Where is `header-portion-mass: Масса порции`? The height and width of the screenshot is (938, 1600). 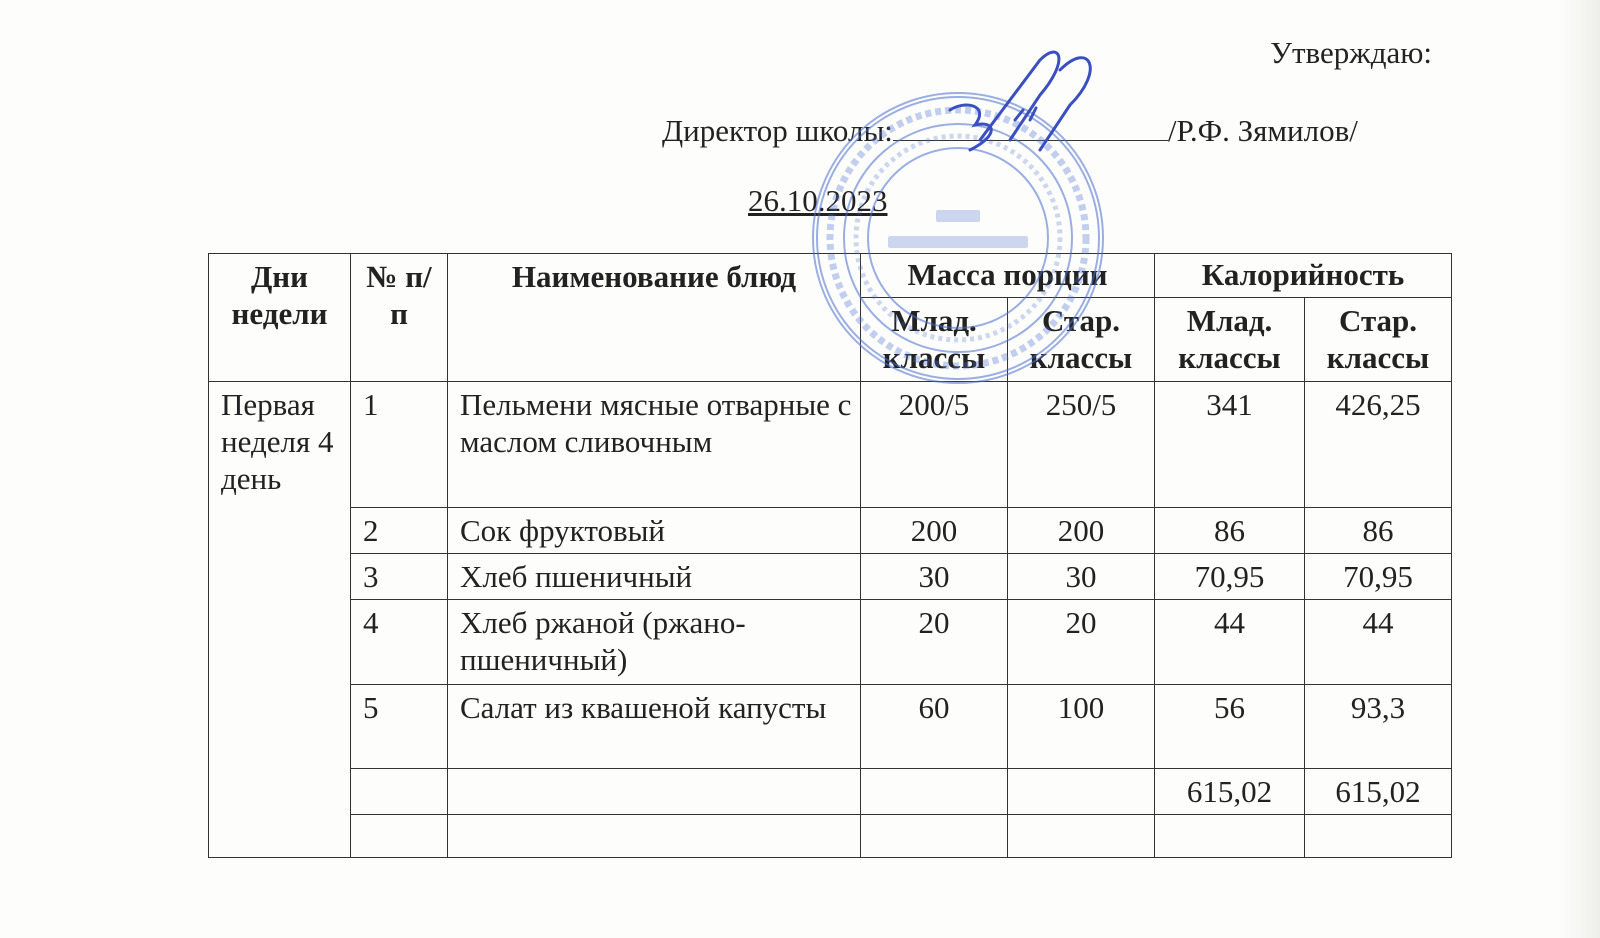 header-portion-mass: Масса порции is located at coordinates (1007, 275).